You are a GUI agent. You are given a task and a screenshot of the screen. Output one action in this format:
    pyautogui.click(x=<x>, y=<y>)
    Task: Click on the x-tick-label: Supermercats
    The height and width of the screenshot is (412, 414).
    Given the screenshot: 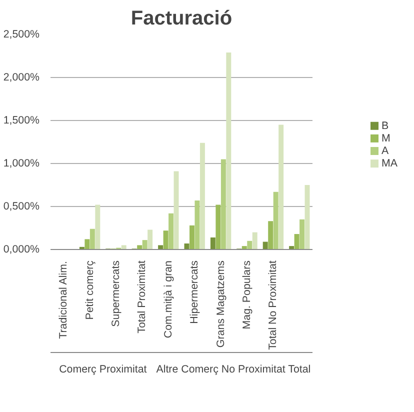 What is the action you would take?
    pyautogui.click(x=116, y=293)
    